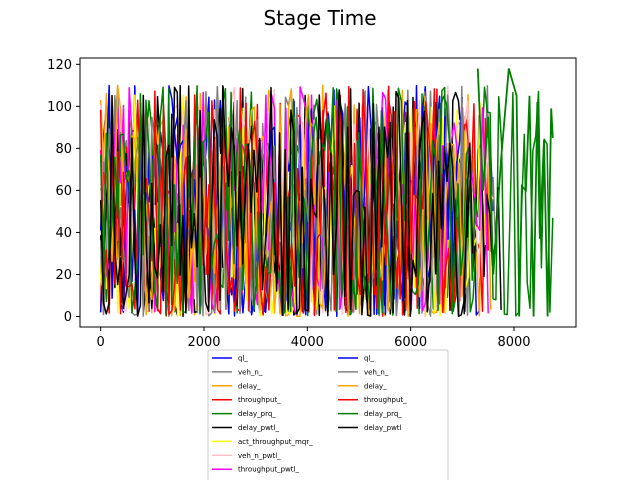  Describe the element at coordinates (385, 400) in the screenshot. I see `legend-label-12: throughput_` at that location.